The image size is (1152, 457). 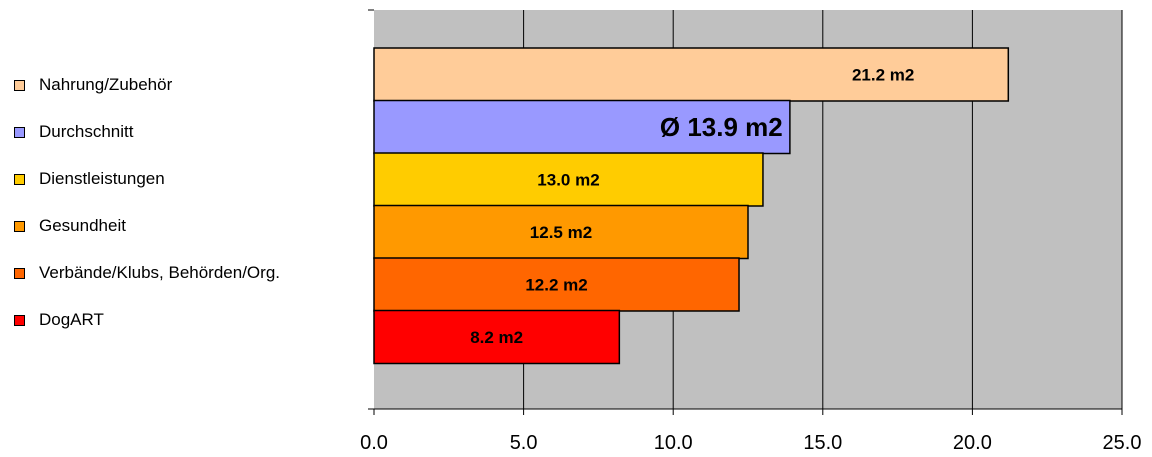 I want to click on legend-label: Durchschnitt, so click(x=86, y=131).